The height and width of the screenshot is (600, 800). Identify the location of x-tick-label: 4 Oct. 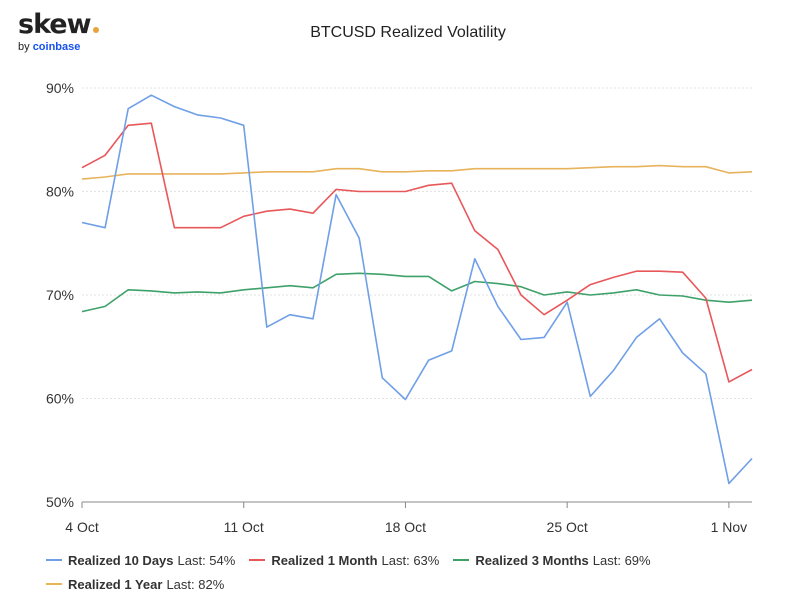
(82, 527).